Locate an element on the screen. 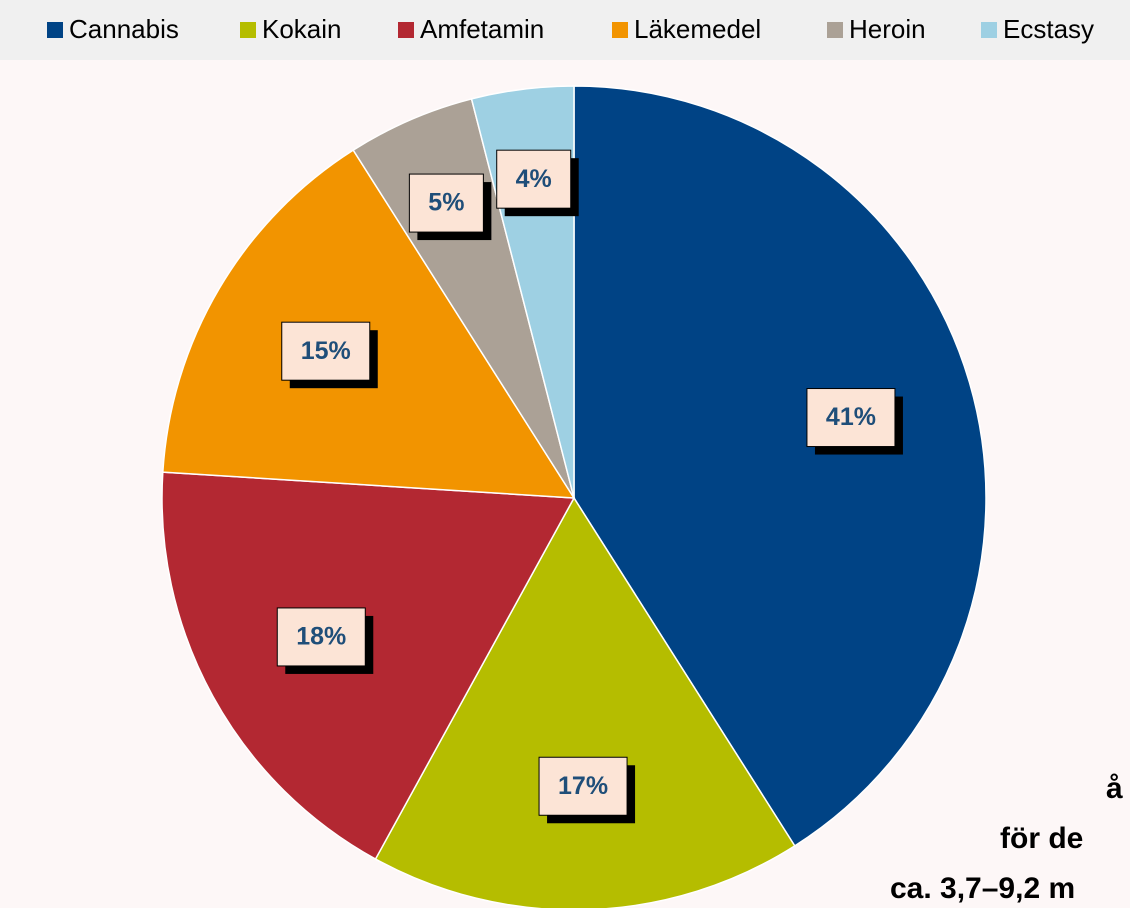 The width and height of the screenshot is (1130, 908). data-label: 41% is located at coordinates (851, 417).